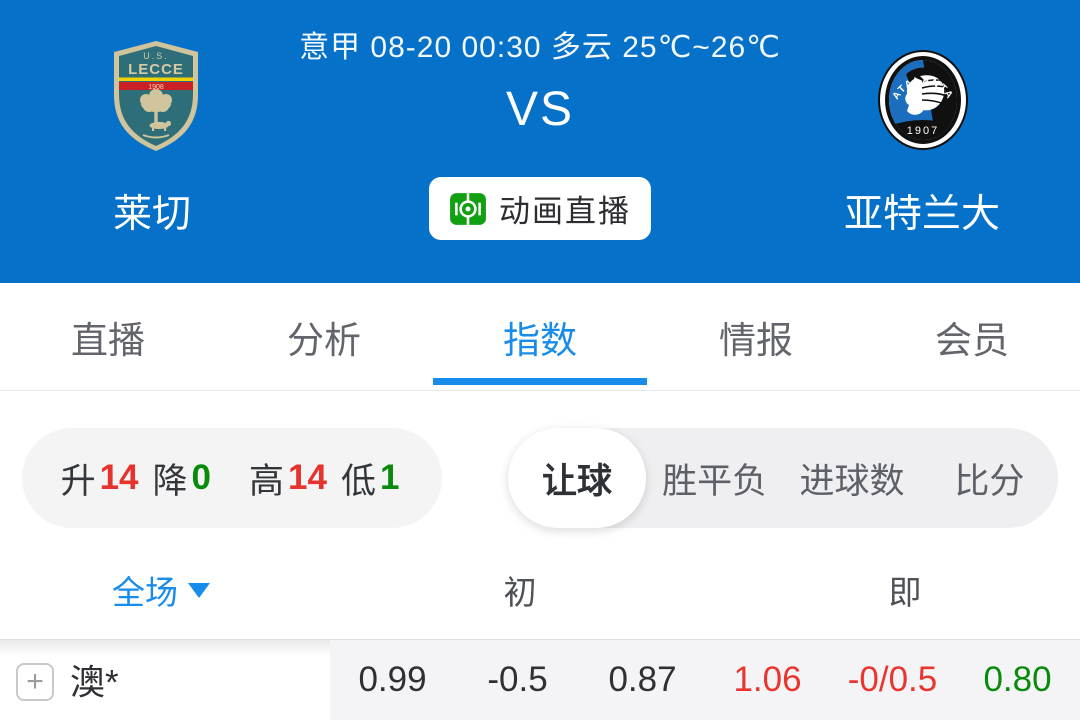 Image resolution: width=1080 pixels, height=720 pixels. I want to click on tab-analysis: 分析, so click(324, 340).